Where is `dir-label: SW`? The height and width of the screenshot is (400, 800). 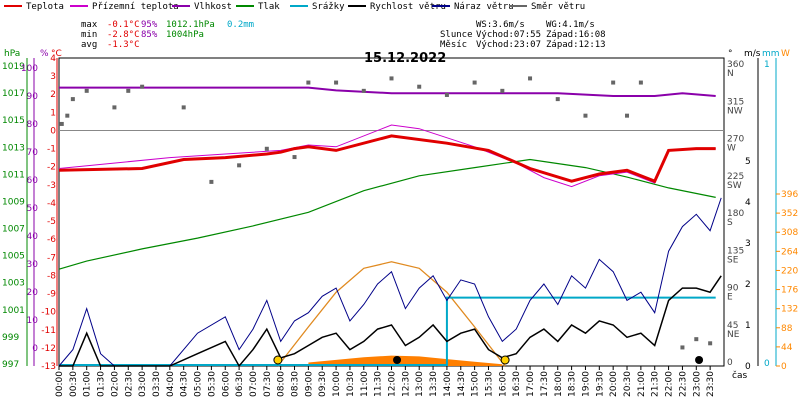 dir-label: SW is located at coordinates (734, 186).